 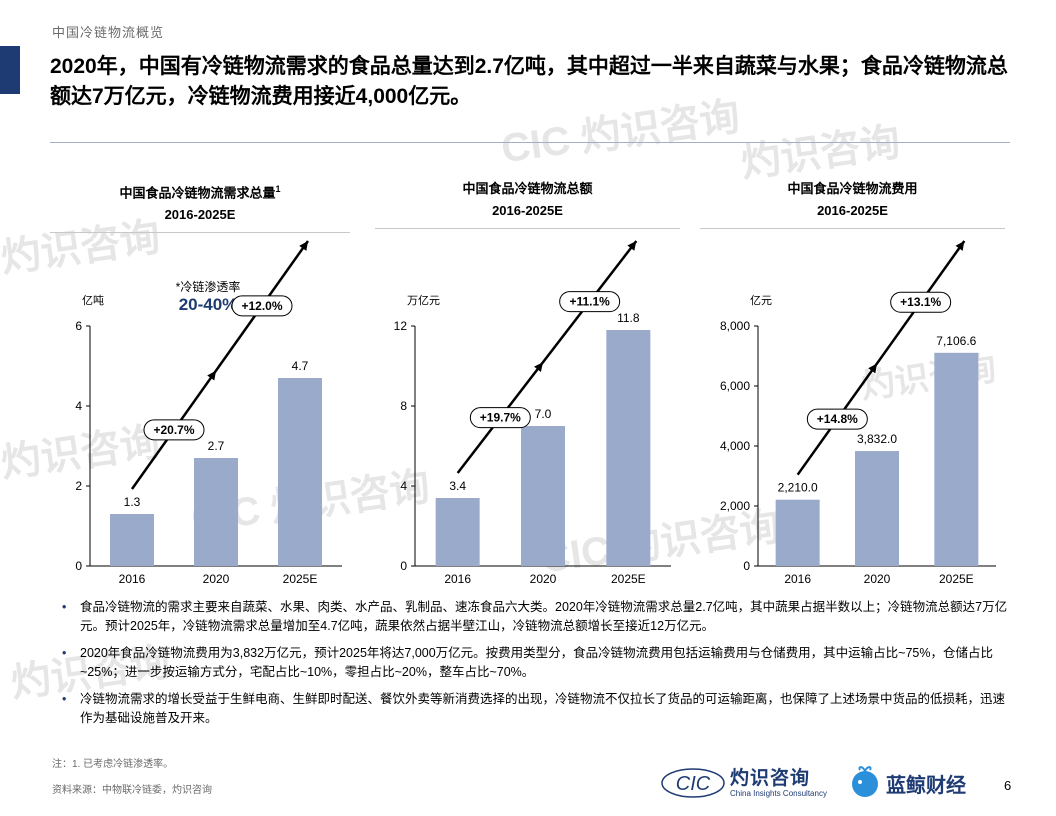 I want to click on growth-label: +13.1%, so click(x=920, y=302).